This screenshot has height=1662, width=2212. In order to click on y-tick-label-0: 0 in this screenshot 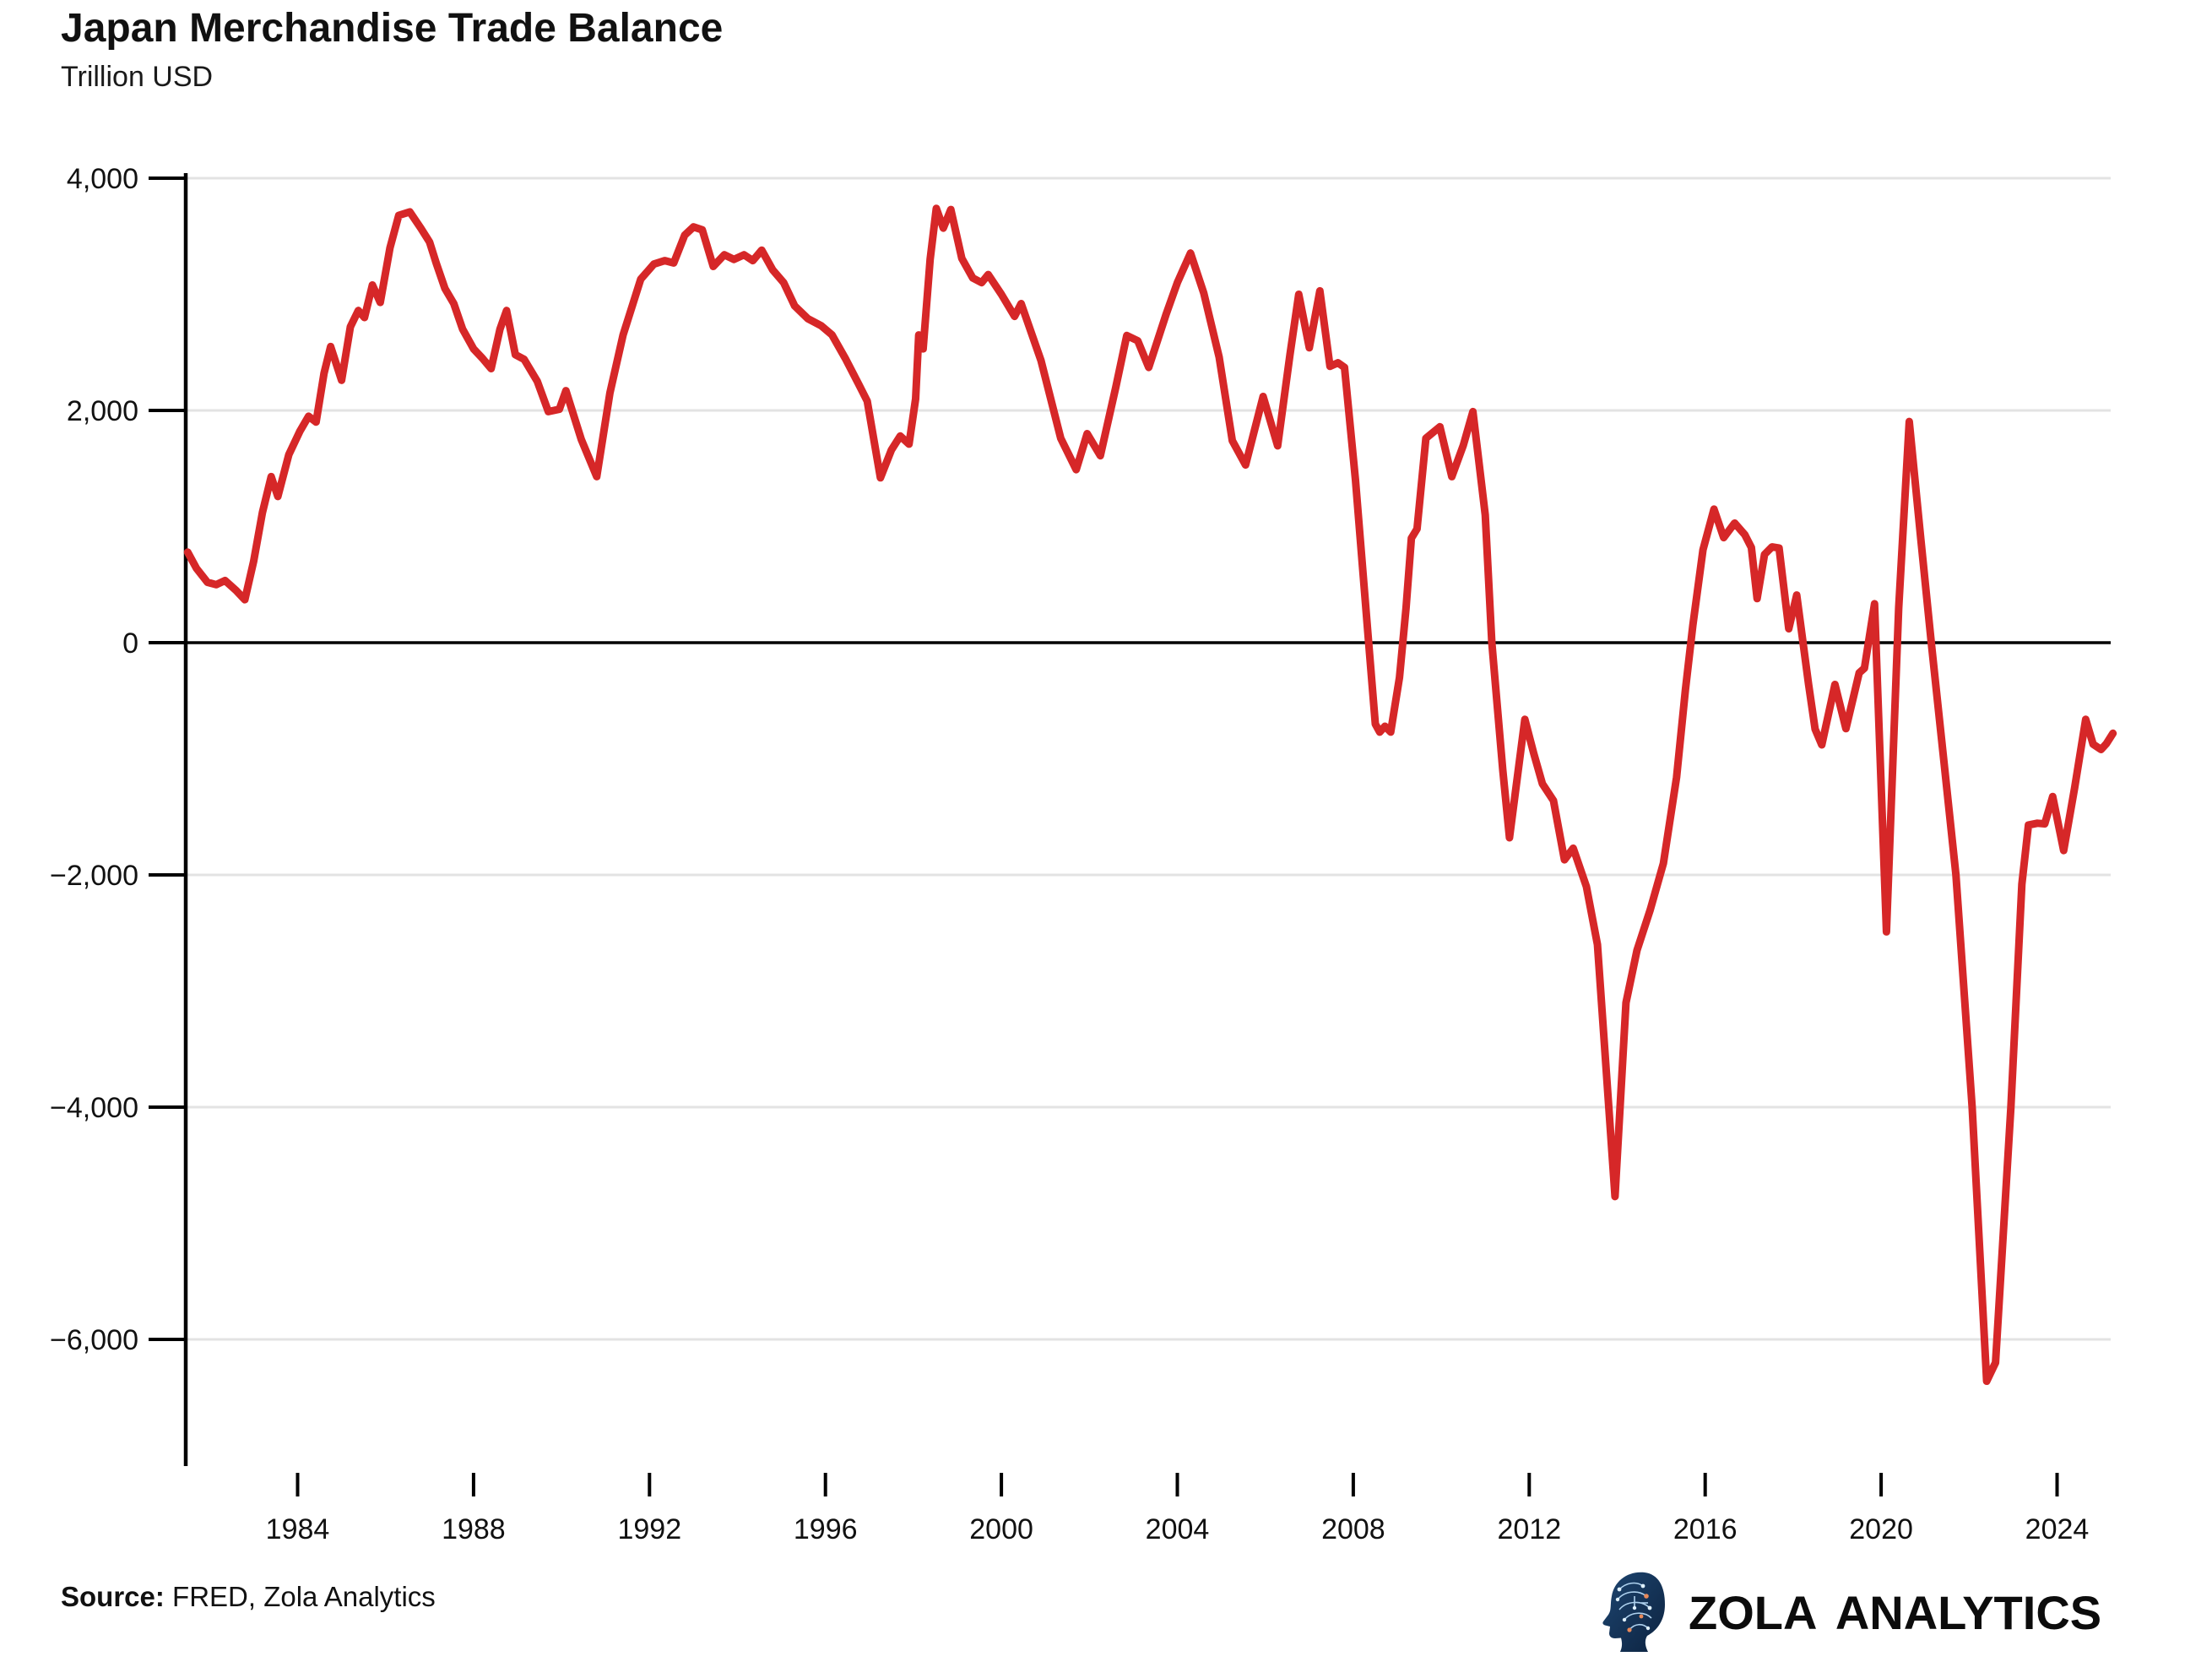, I will do `click(130, 643)`.